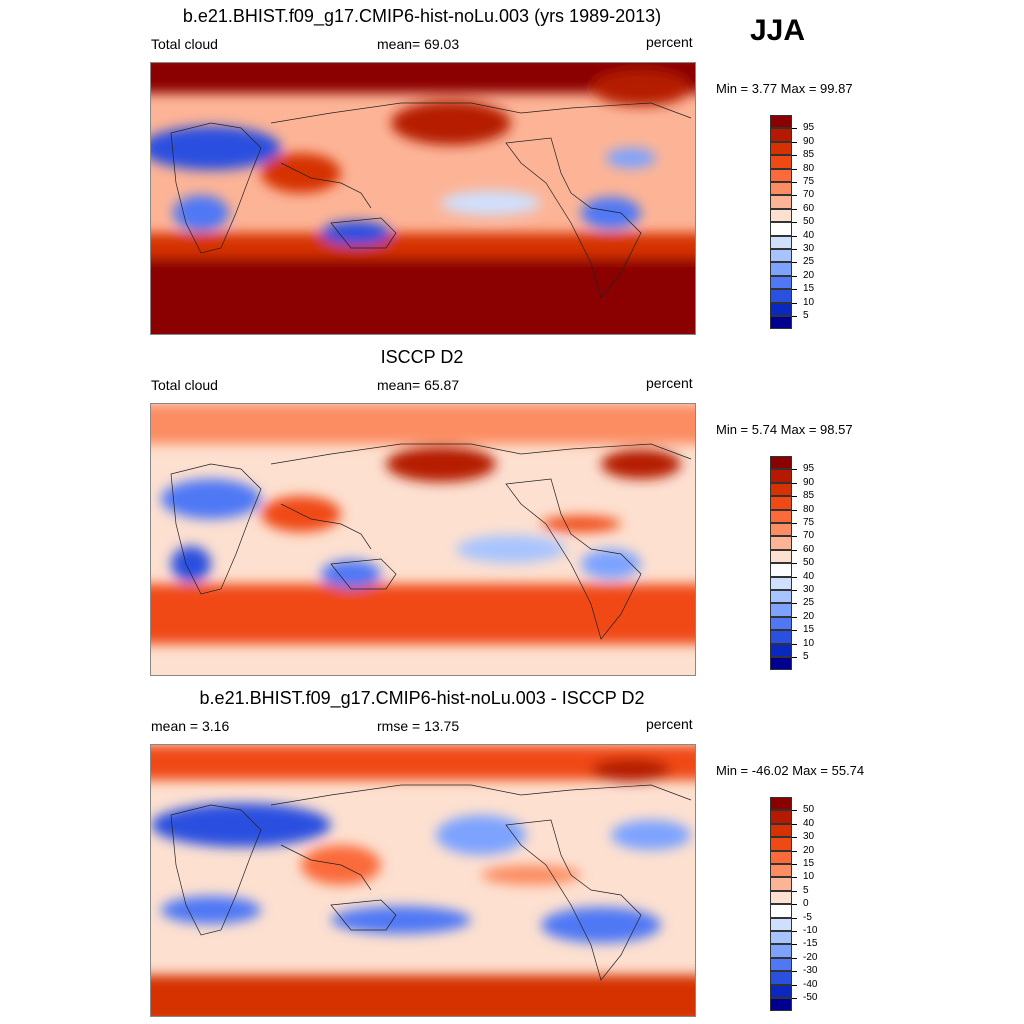 Image resolution: width=1024 pixels, height=1024 pixels. What do you see at coordinates (422, 357) in the screenshot?
I see `panel-2-title: ISCCP D2` at bounding box center [422, 357].